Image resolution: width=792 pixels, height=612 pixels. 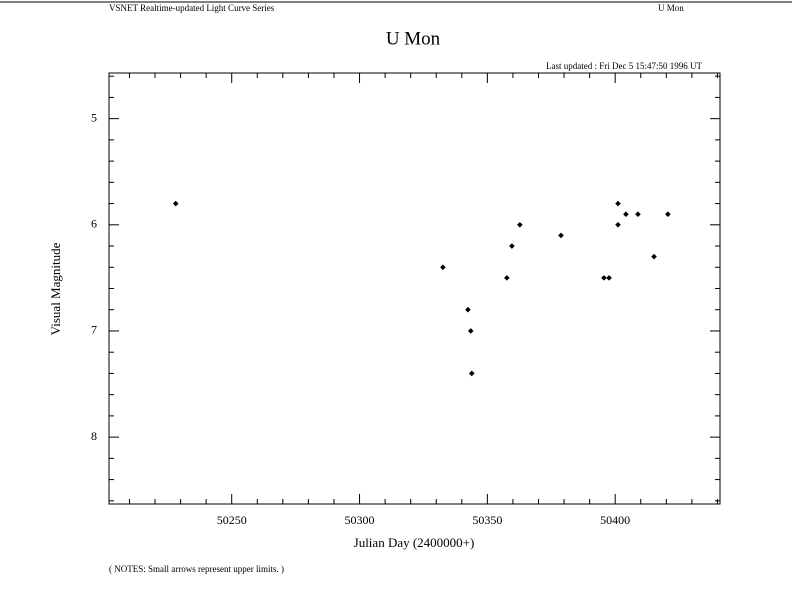 I want to click on x-tick-label: 50350, so click(x=487, y=520).